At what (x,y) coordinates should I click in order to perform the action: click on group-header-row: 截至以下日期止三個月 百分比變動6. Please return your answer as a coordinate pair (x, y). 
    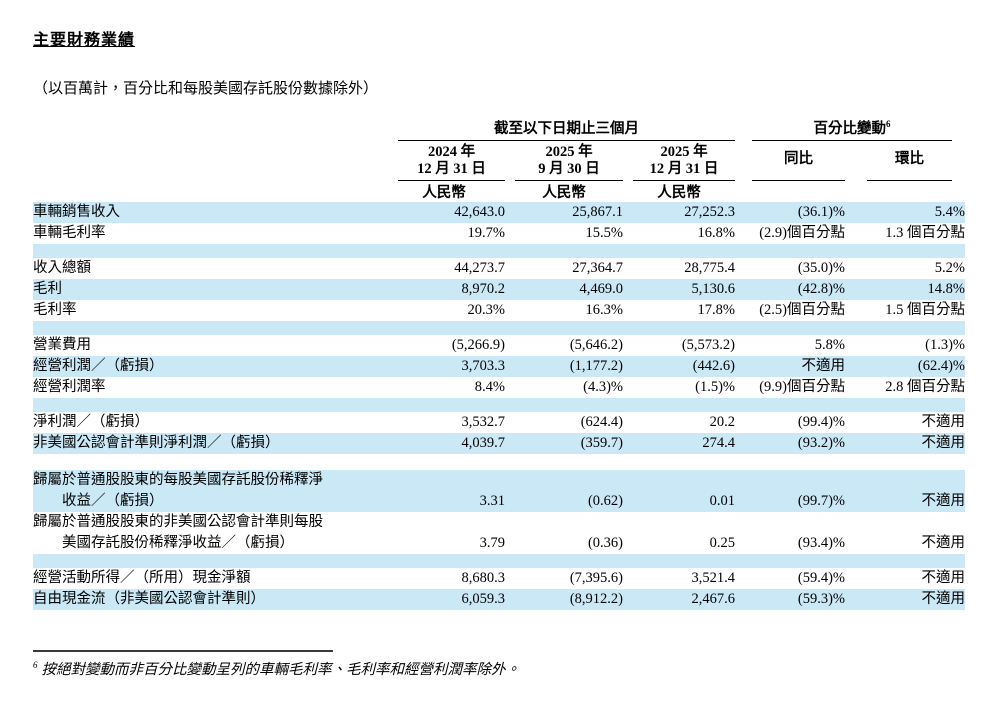
    Looking at the image, I should click on (499, 128).